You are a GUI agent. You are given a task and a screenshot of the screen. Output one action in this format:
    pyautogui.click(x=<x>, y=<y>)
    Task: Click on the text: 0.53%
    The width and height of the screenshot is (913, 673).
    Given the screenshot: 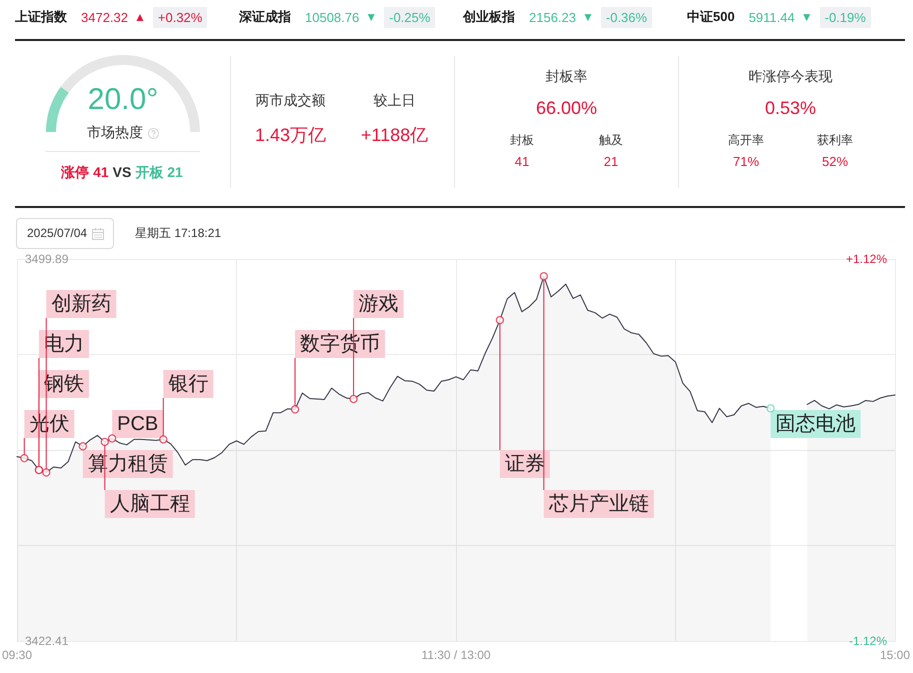 What is the action you would take?
    pyautogui.click(x=790, y=108)
    